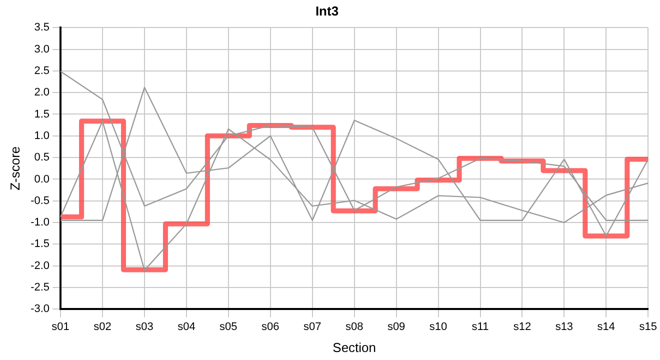  I want to click on x-tick-label: s02, so click(103, 326).